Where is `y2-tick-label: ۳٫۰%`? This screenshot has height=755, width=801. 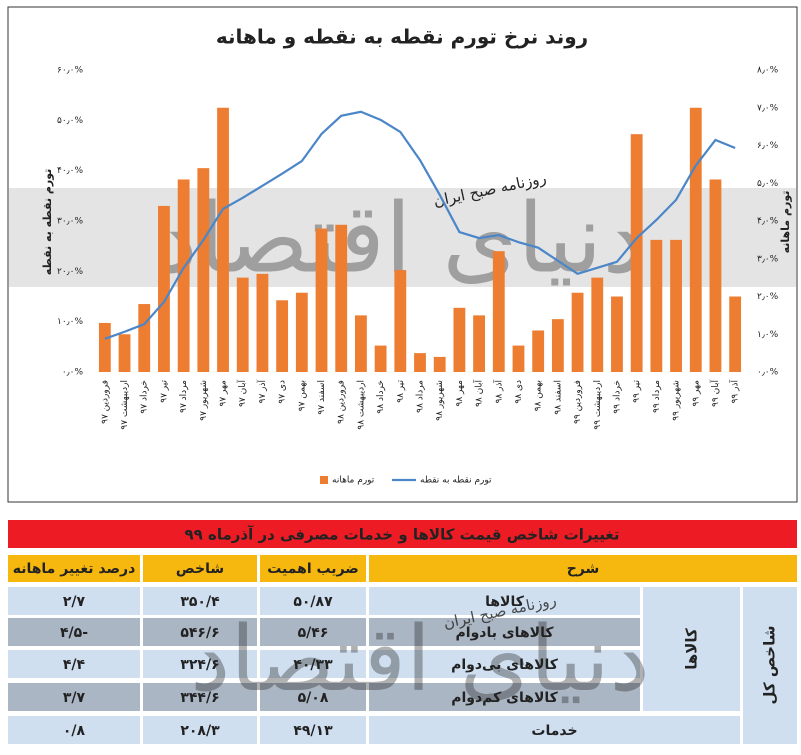 y2-tick-label: ۳٫۰% is located at coordinates (768, 259).